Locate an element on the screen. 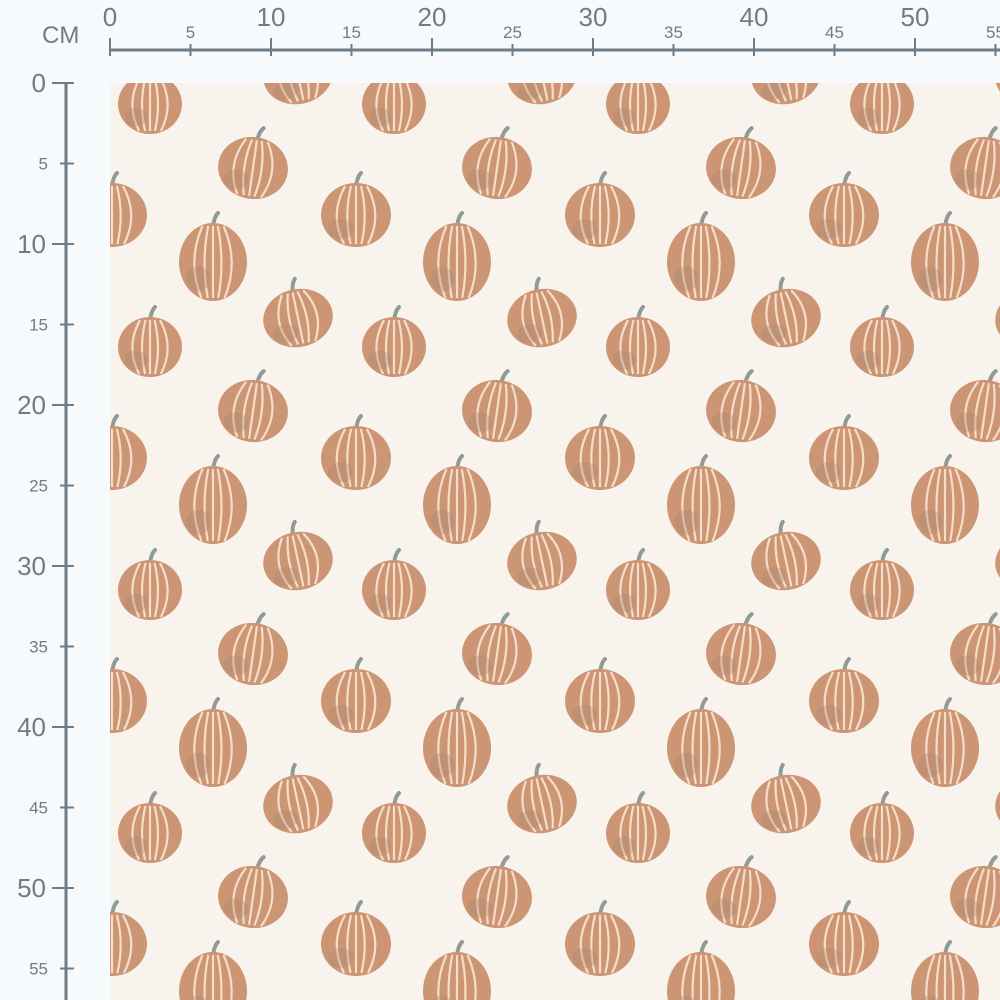  unit-label: CM is located at coordinates (61, 35).